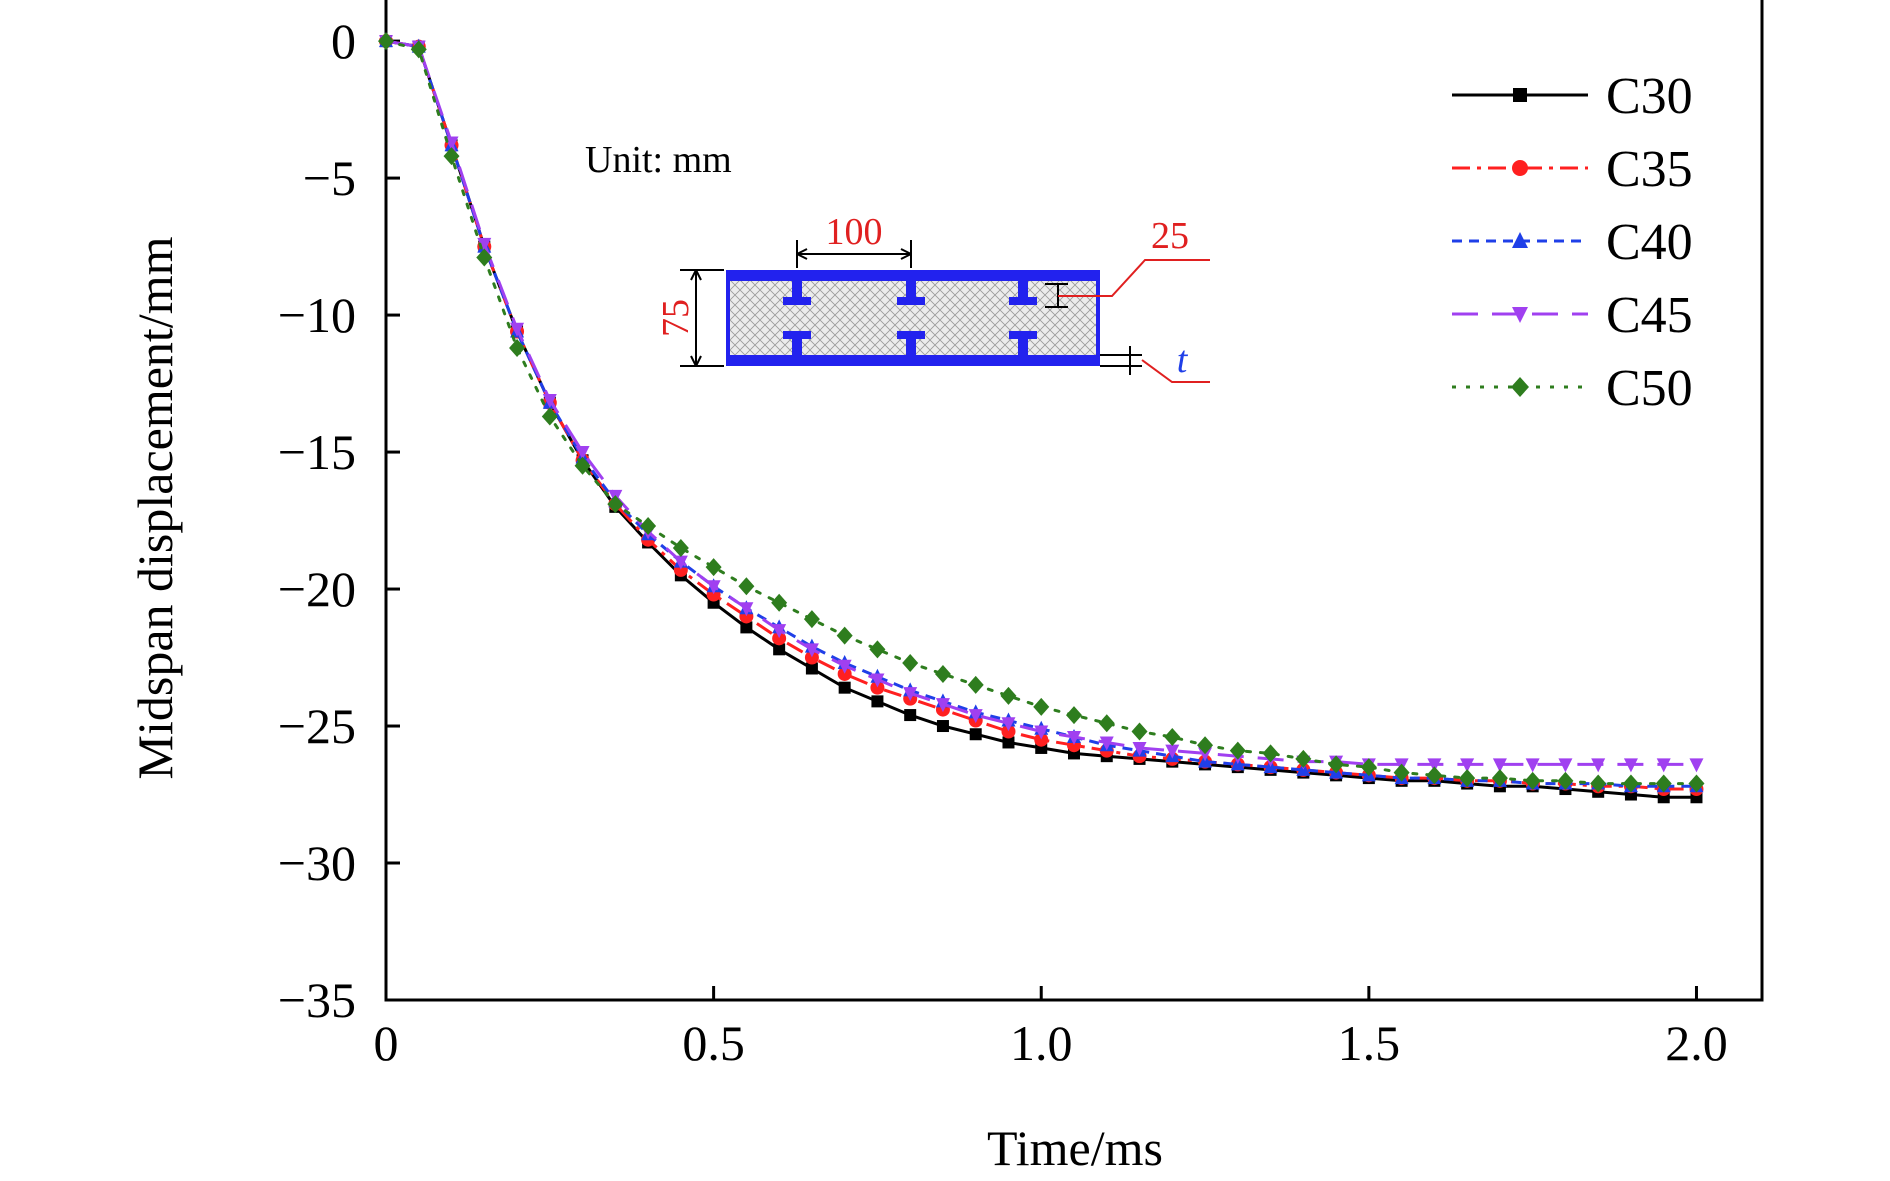 This screenshot has width=1890, height=1181. Describe the element at coordinates (913, 360) in the screenshot. I see `steel-bottom-plate` at that location.